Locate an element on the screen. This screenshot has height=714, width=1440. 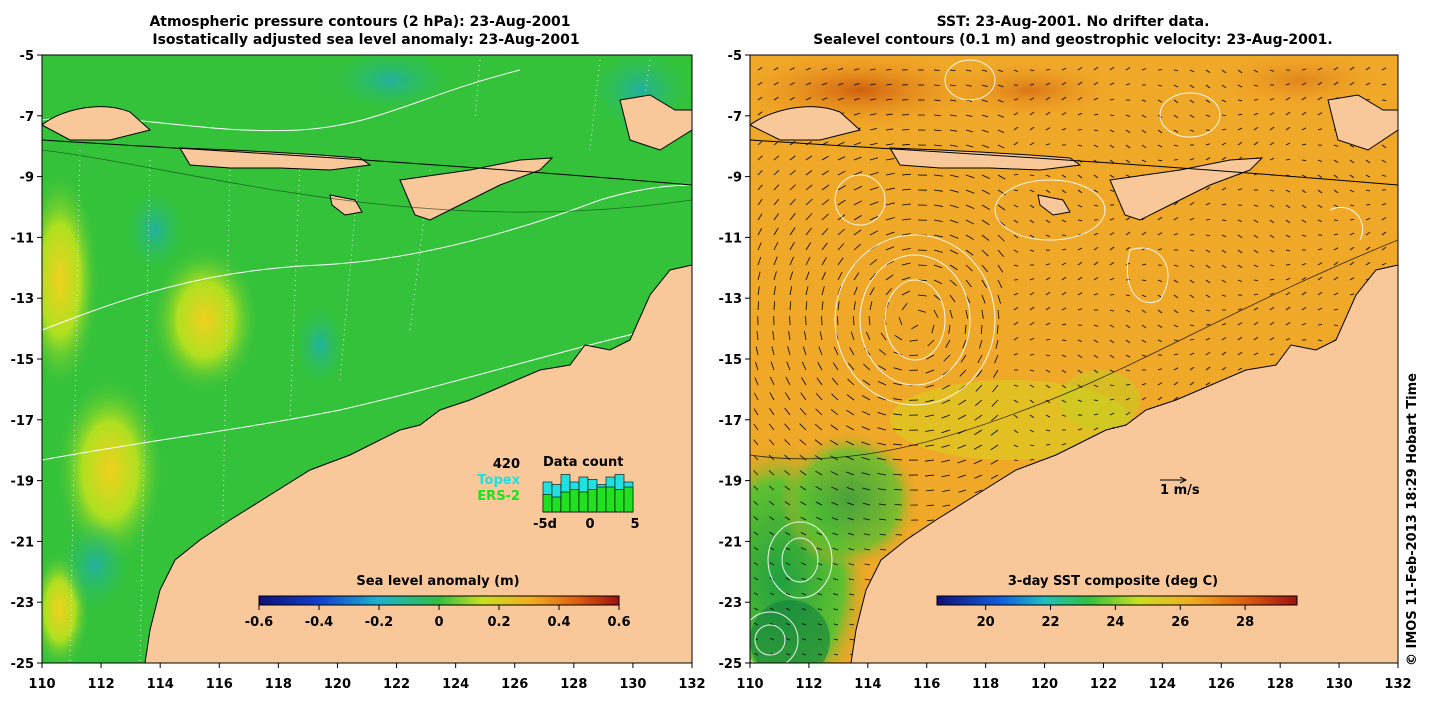
data-count-tick-end: 5 is located at coordinates (634, 524).